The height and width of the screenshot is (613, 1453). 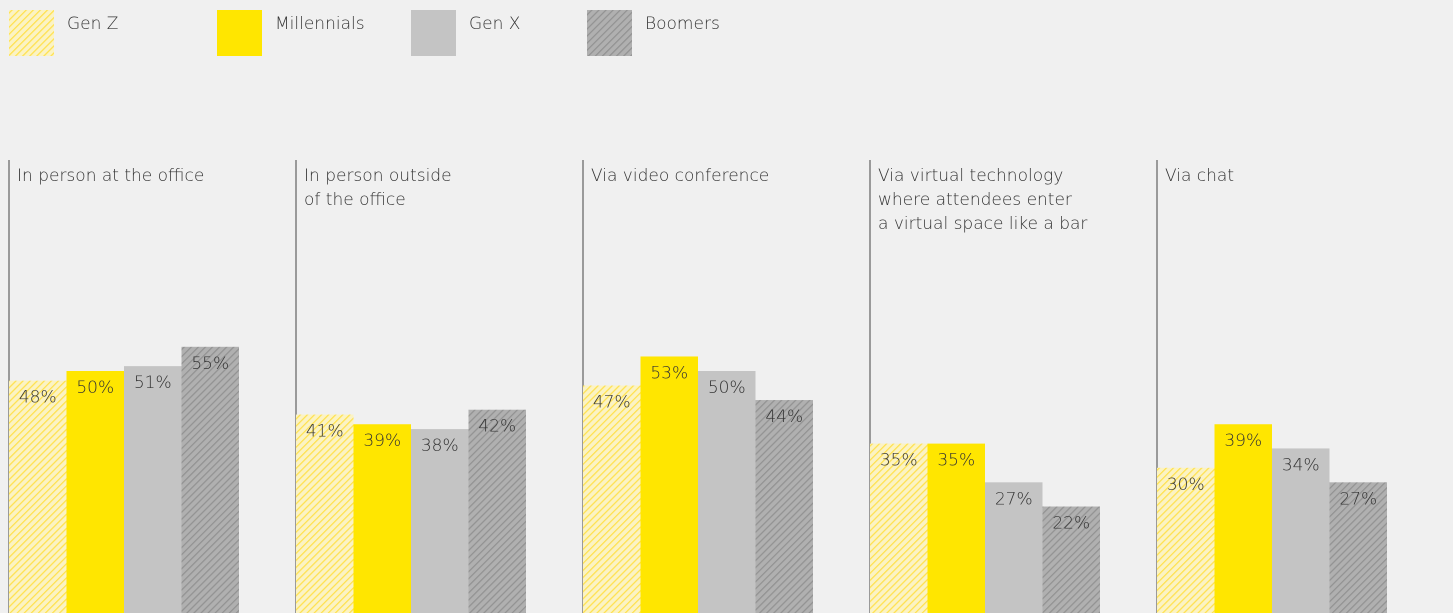 I want to click on value-label: 47%, so click(x=612, y=403).